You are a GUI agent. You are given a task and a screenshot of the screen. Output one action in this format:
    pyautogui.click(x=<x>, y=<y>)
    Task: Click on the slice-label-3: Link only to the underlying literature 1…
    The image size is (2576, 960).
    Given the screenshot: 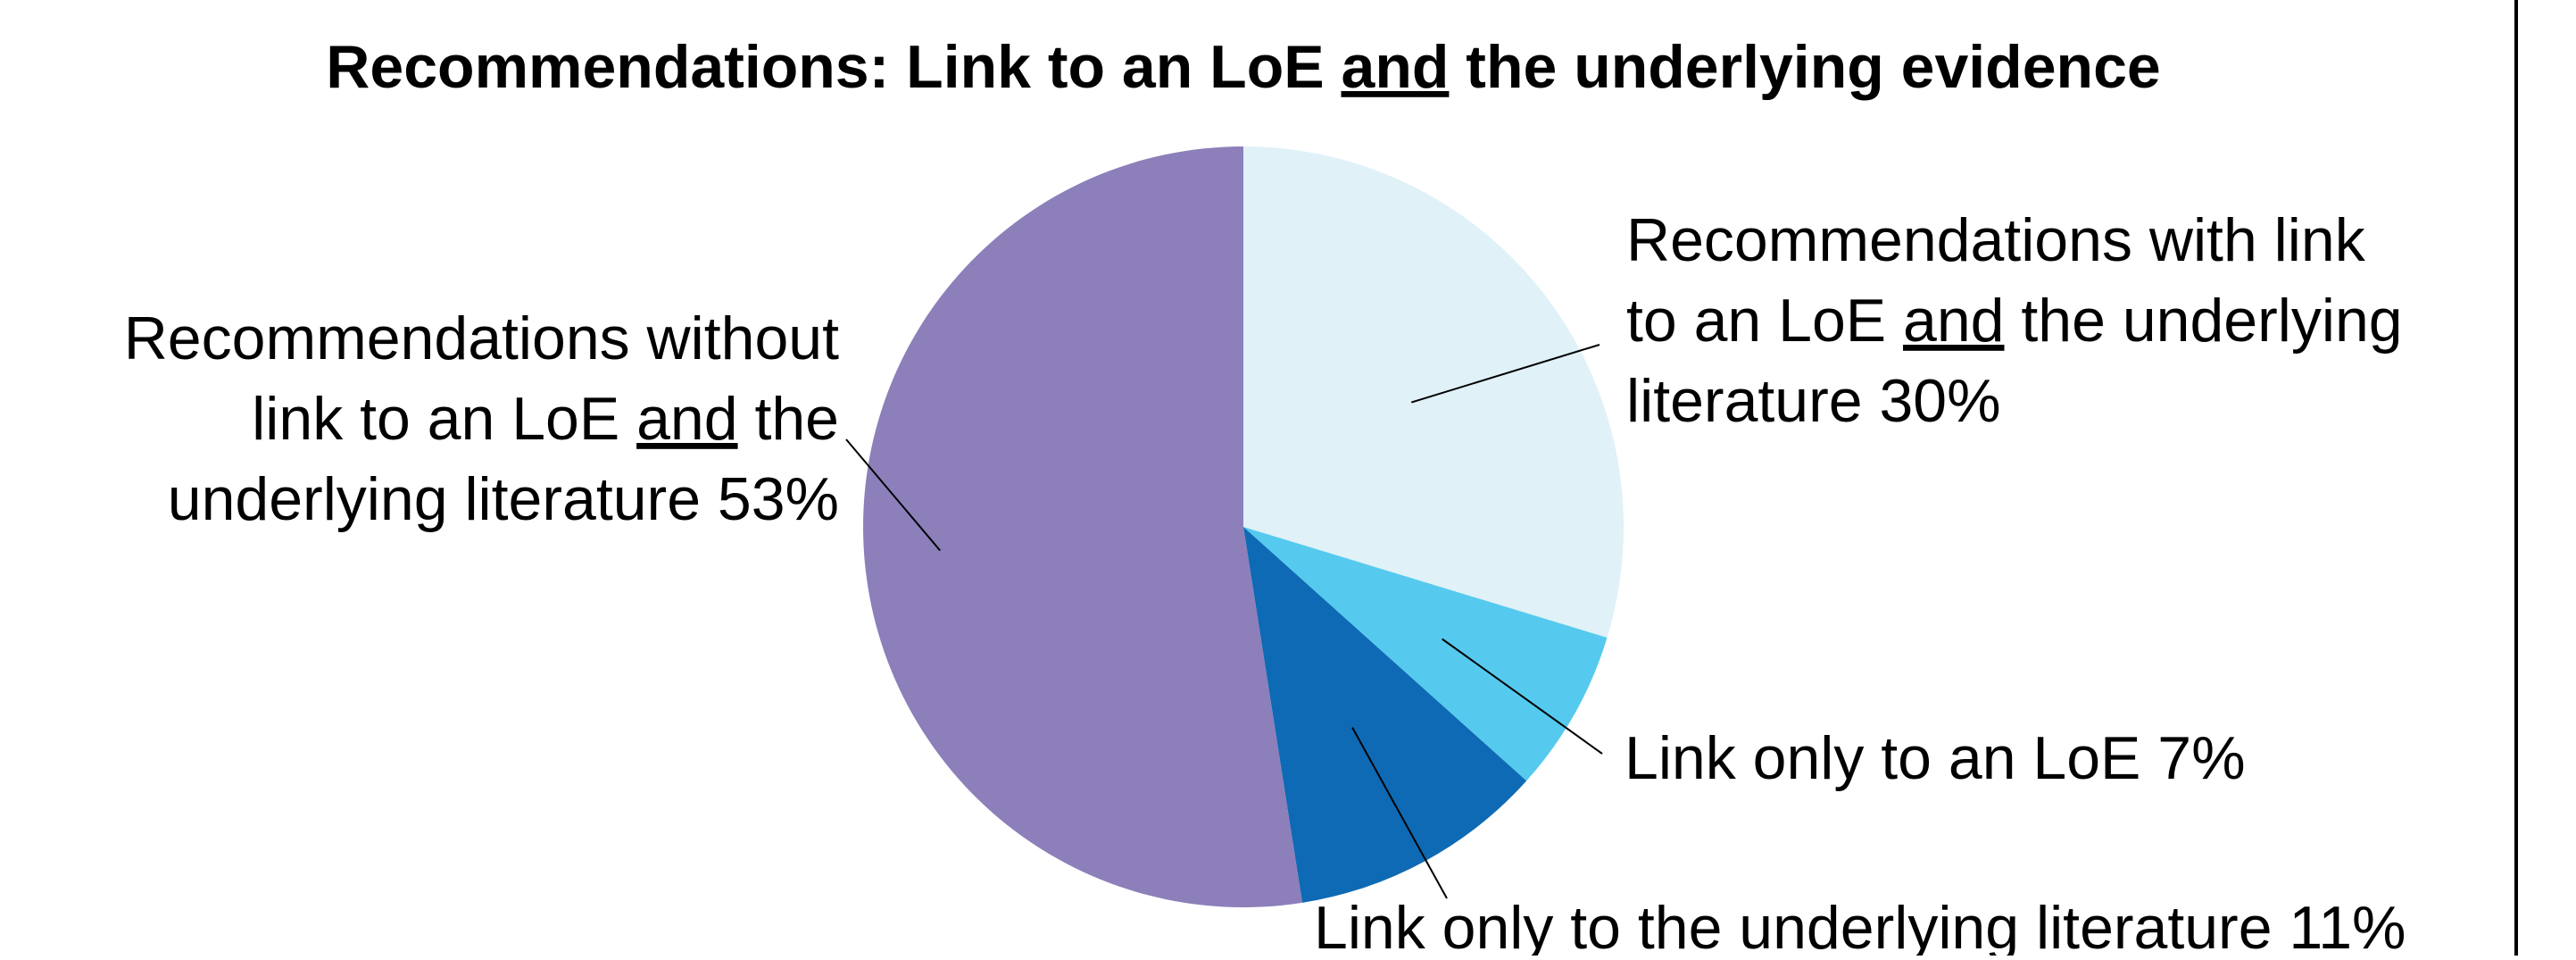 What is the action you would take?
    pyautogui.click(x=1860, y=925)
    